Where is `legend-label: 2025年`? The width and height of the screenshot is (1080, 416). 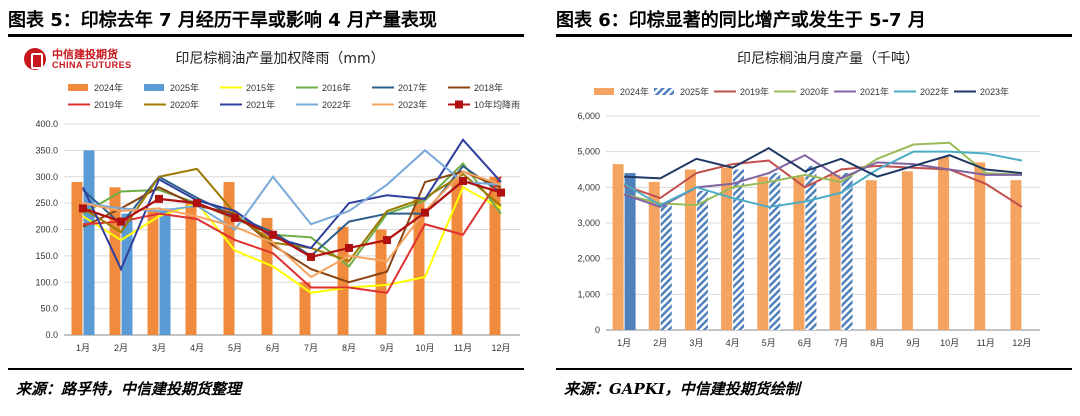 legend-label: 2025年 is located at coordinates (184, 87).